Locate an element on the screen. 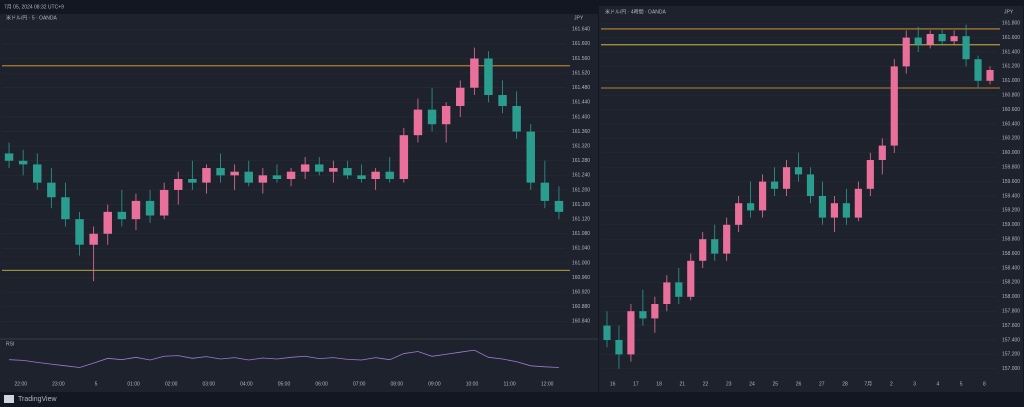 Image resolution: width=1024 pixels, height=407 pixels. y-tick-label: 159.600 is located at coordinates (1011, 182).